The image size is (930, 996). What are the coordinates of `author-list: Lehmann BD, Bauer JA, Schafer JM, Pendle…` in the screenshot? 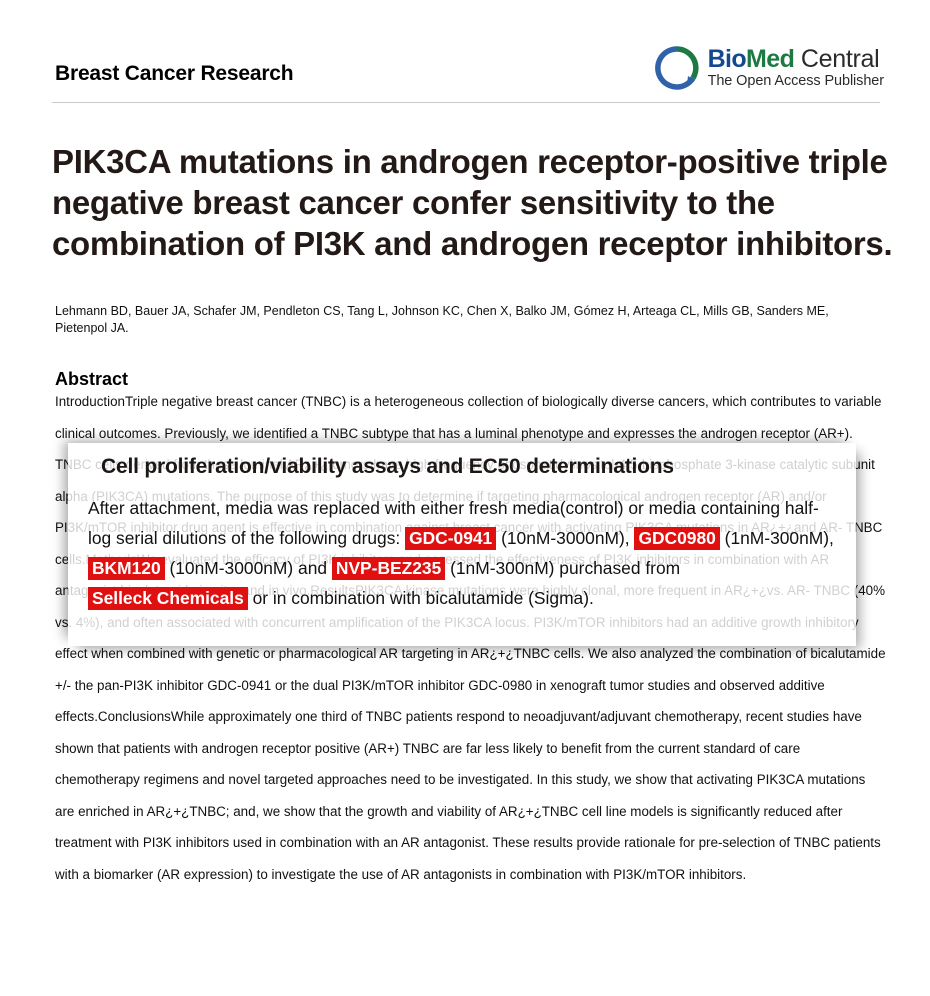 It's located at (442, 319).